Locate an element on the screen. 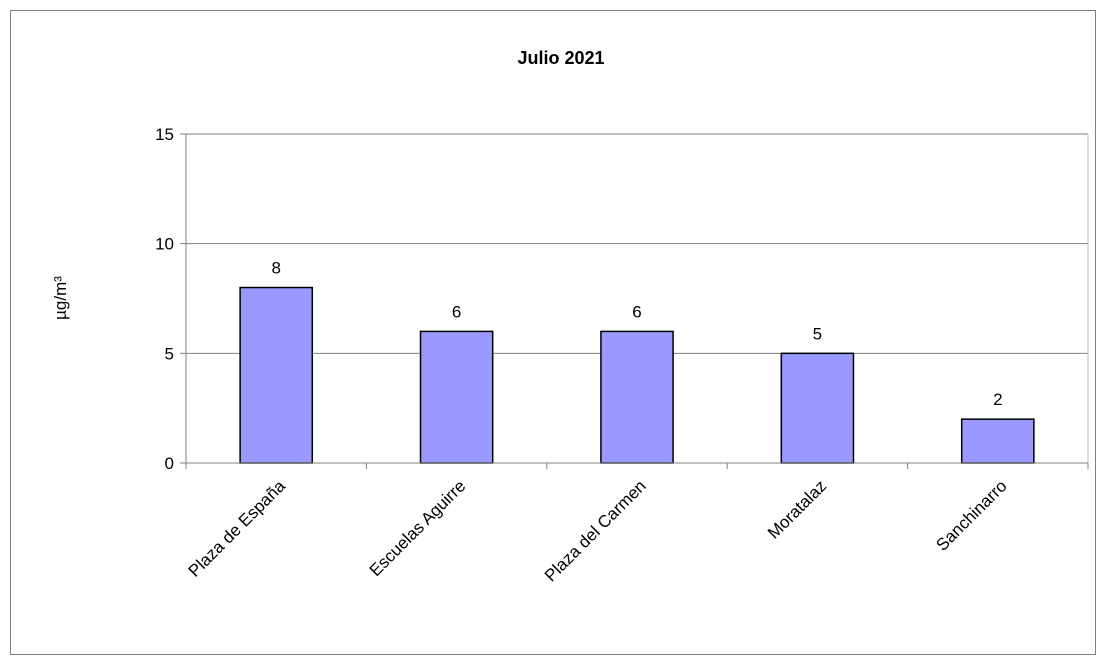 The image size is (1099, 657). category-label: Plaza de España is located at coordinates (237, 528).